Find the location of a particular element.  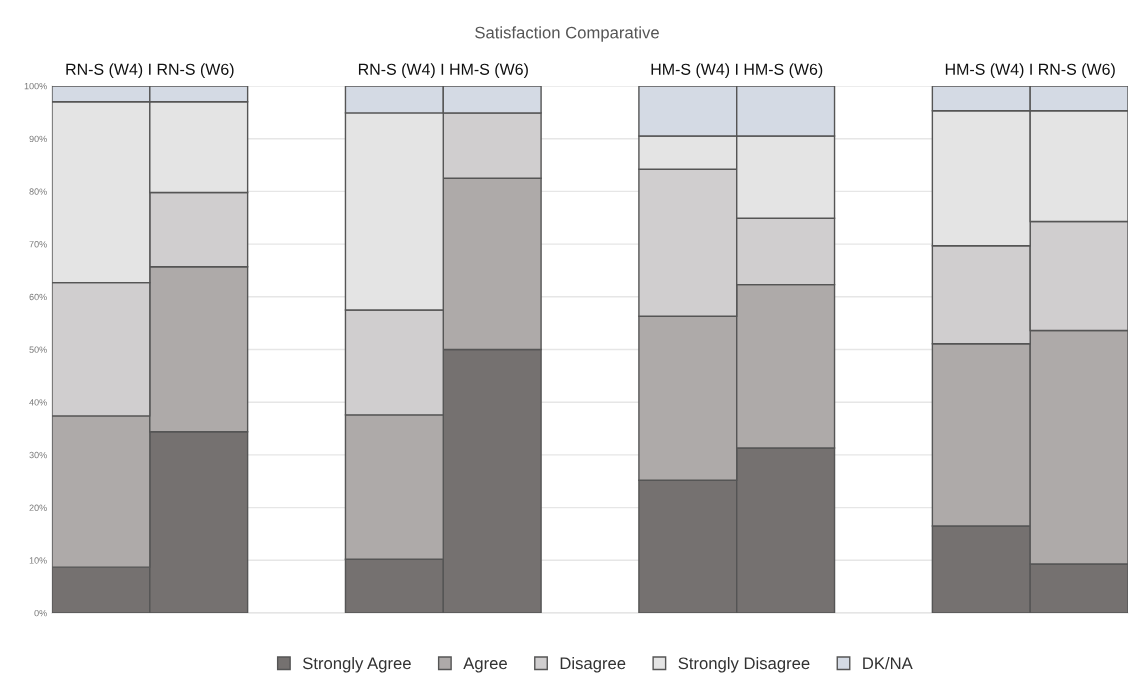

y-tick-label: 30% is located at coordinates (38, 455).